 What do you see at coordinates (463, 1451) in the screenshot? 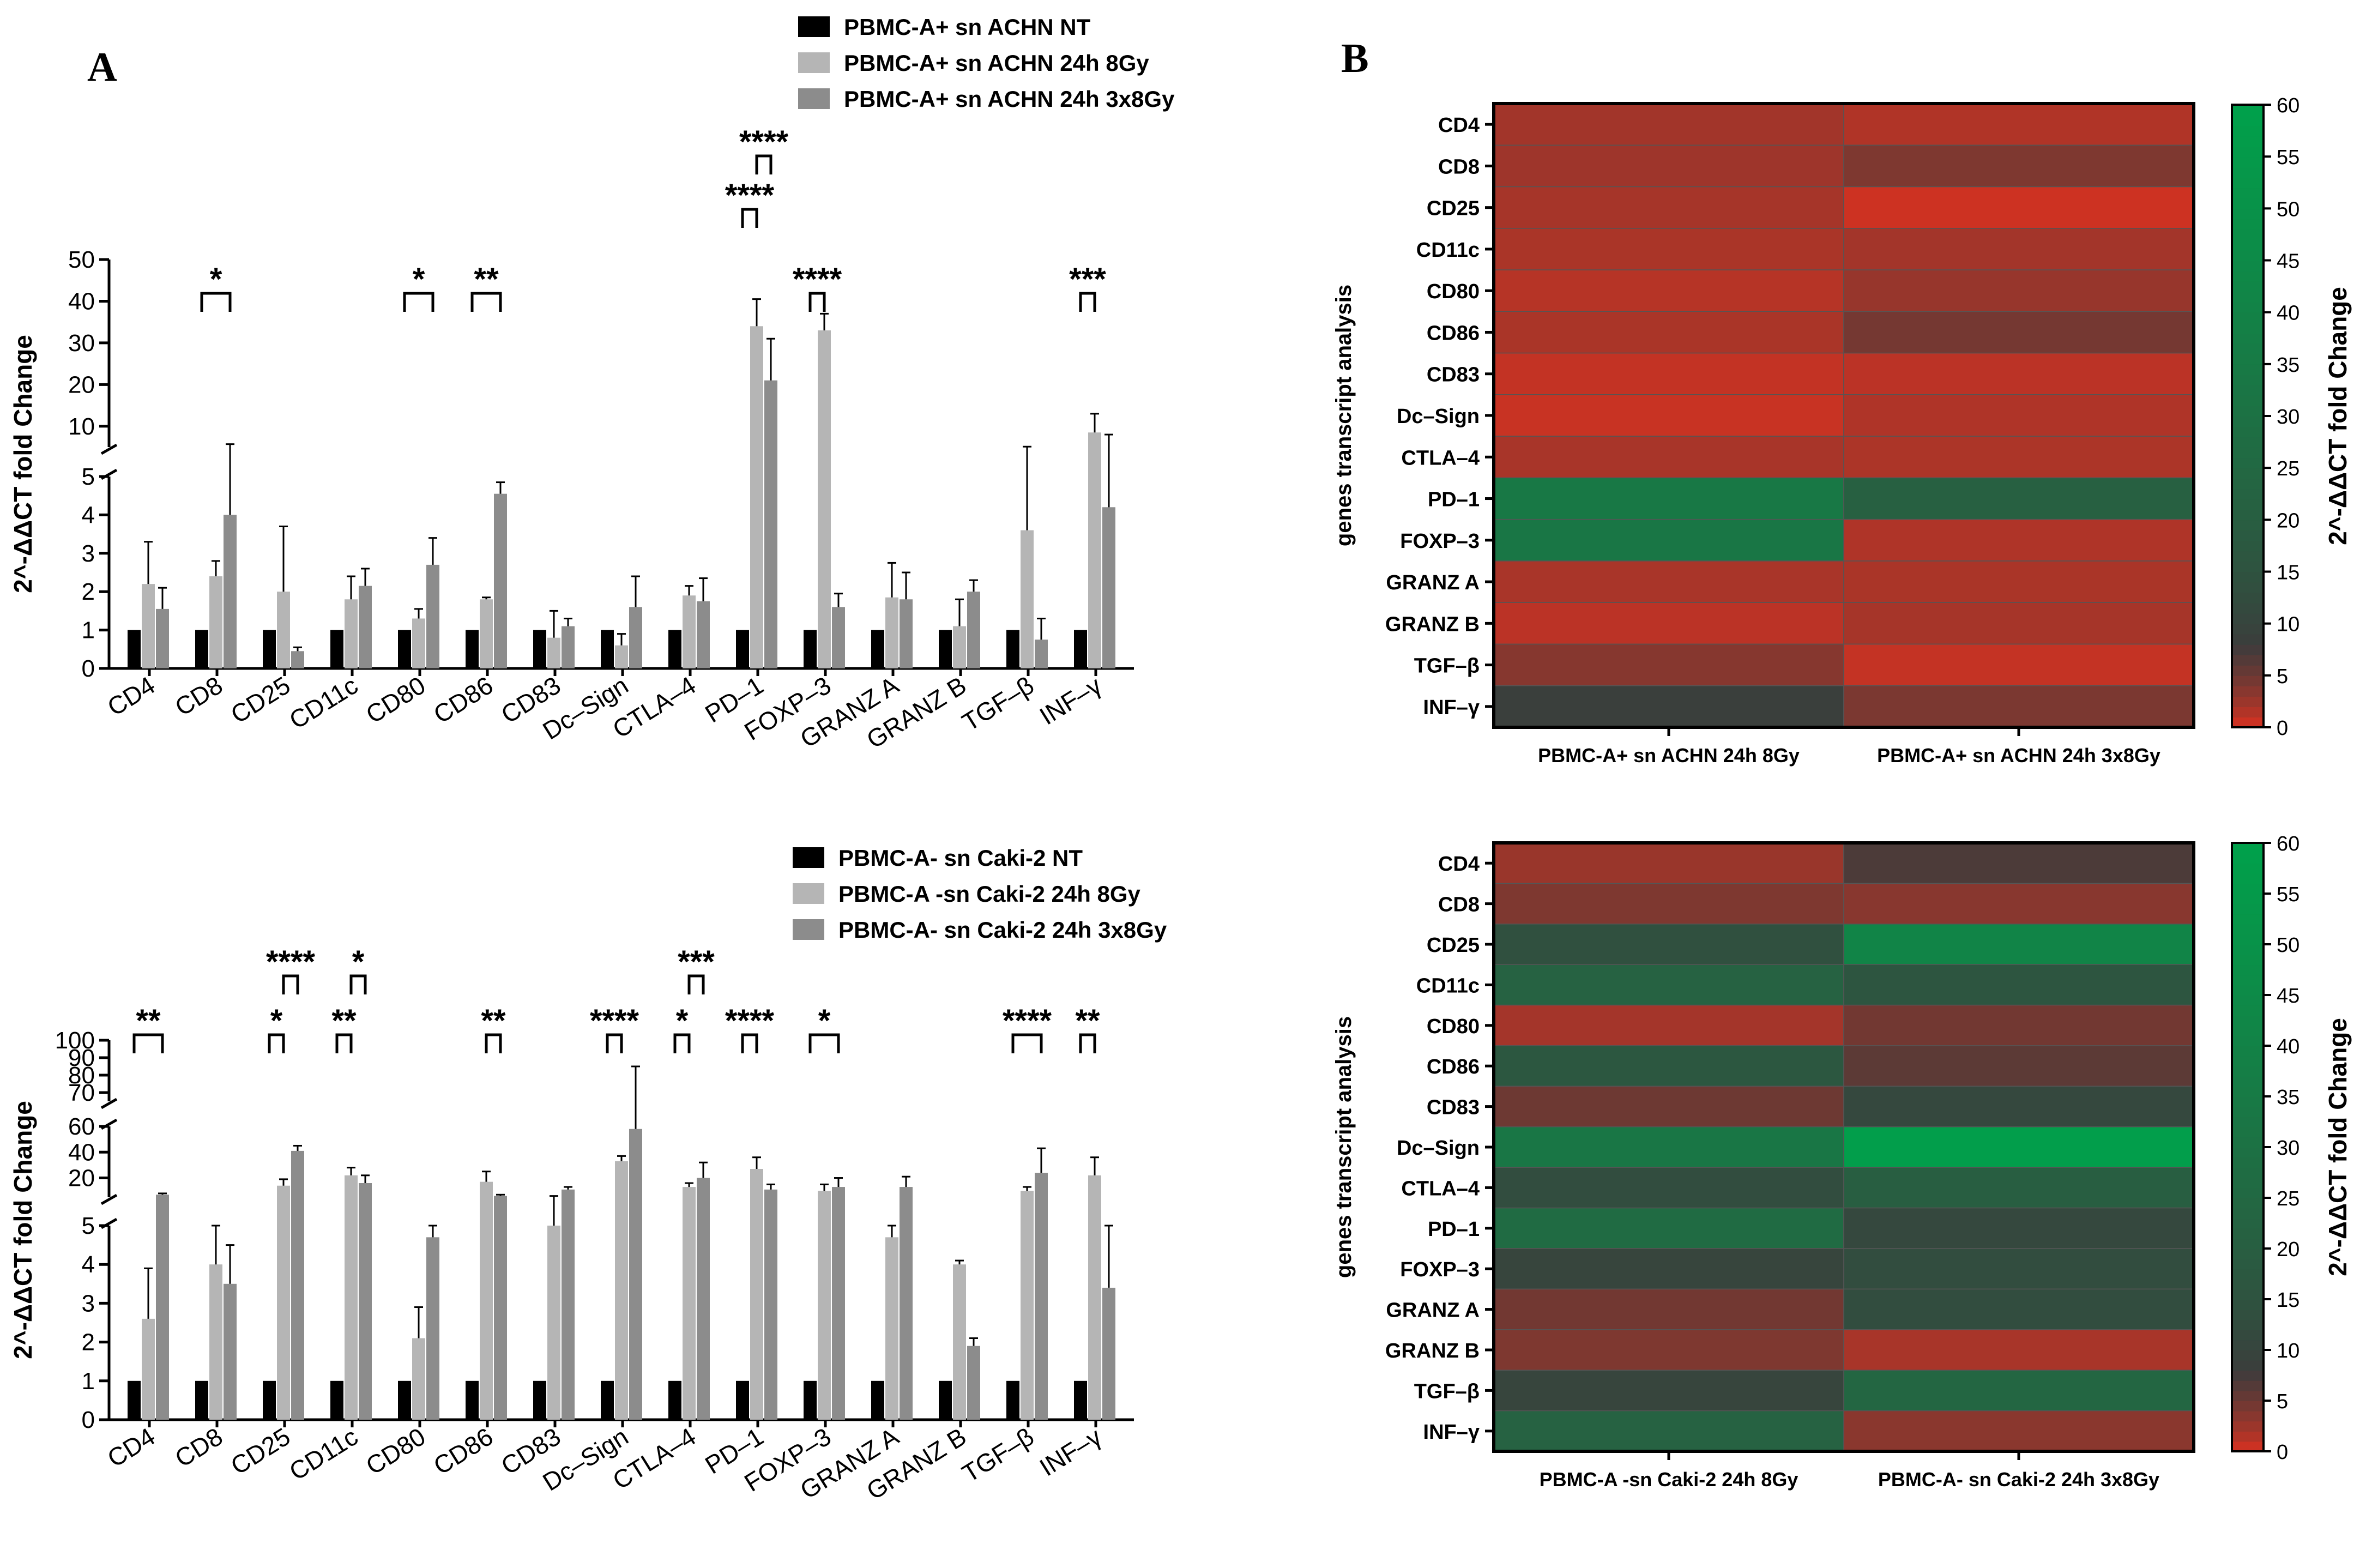
I see `x-tick-label: CD86` at bounding box center [463, 1451].